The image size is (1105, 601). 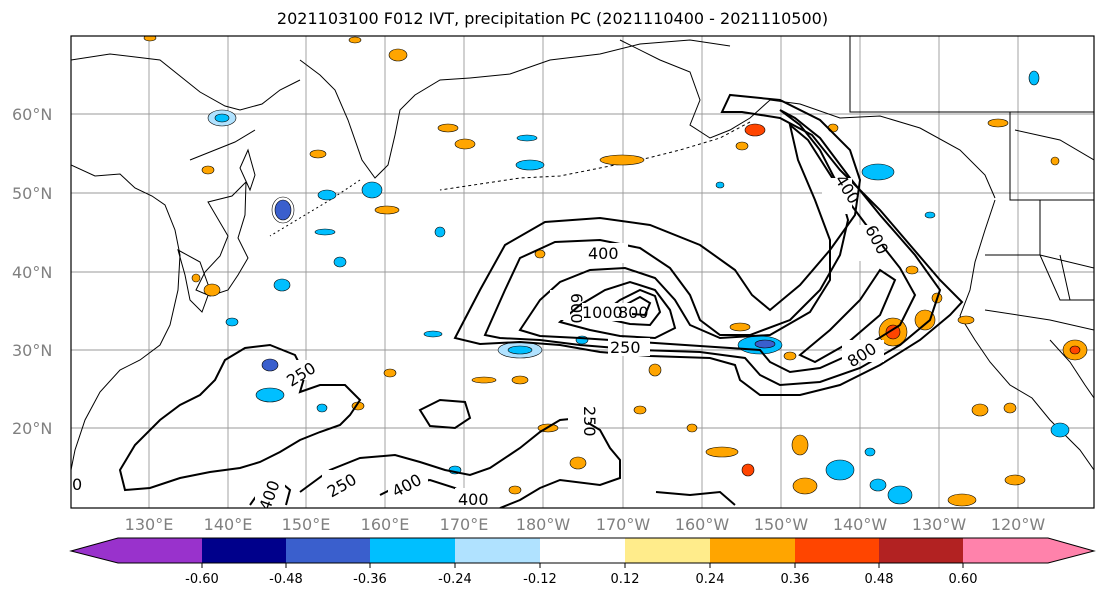 What do you see at coordinates (695, 498) in the screenshot?
I see `ivt-250-box-south` at bounding box center [695, 498].